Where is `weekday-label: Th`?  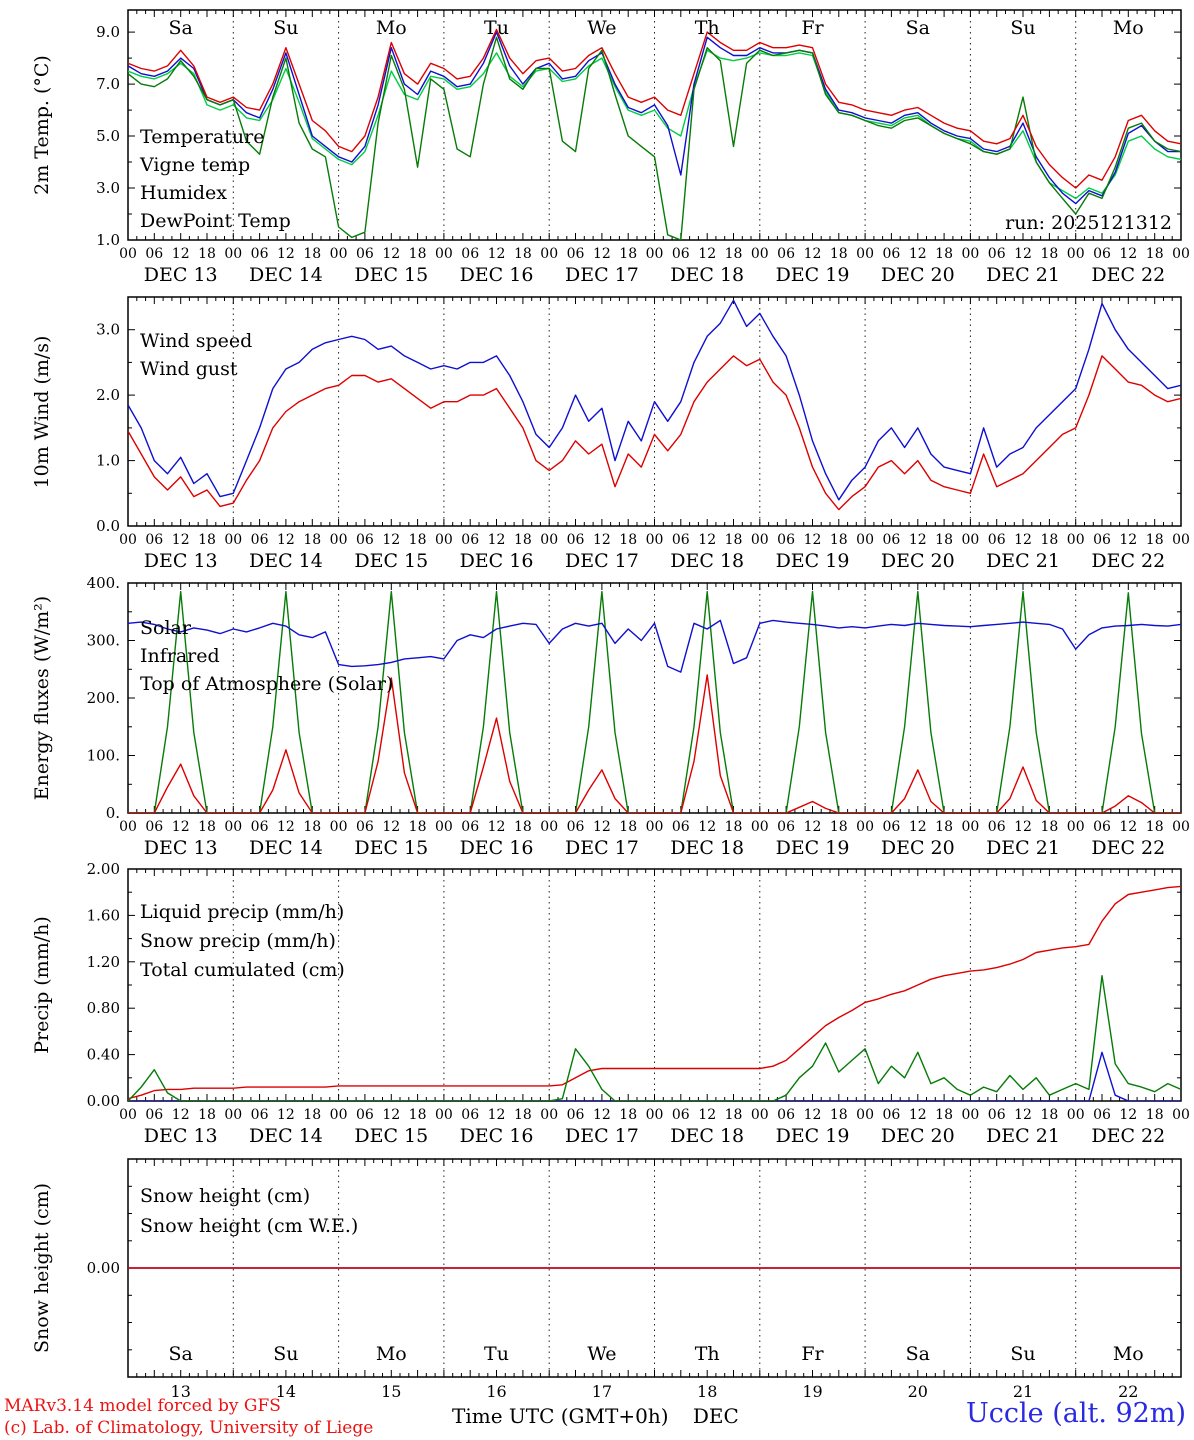 weekday-label: Th is located at coordinates (707, 1354).